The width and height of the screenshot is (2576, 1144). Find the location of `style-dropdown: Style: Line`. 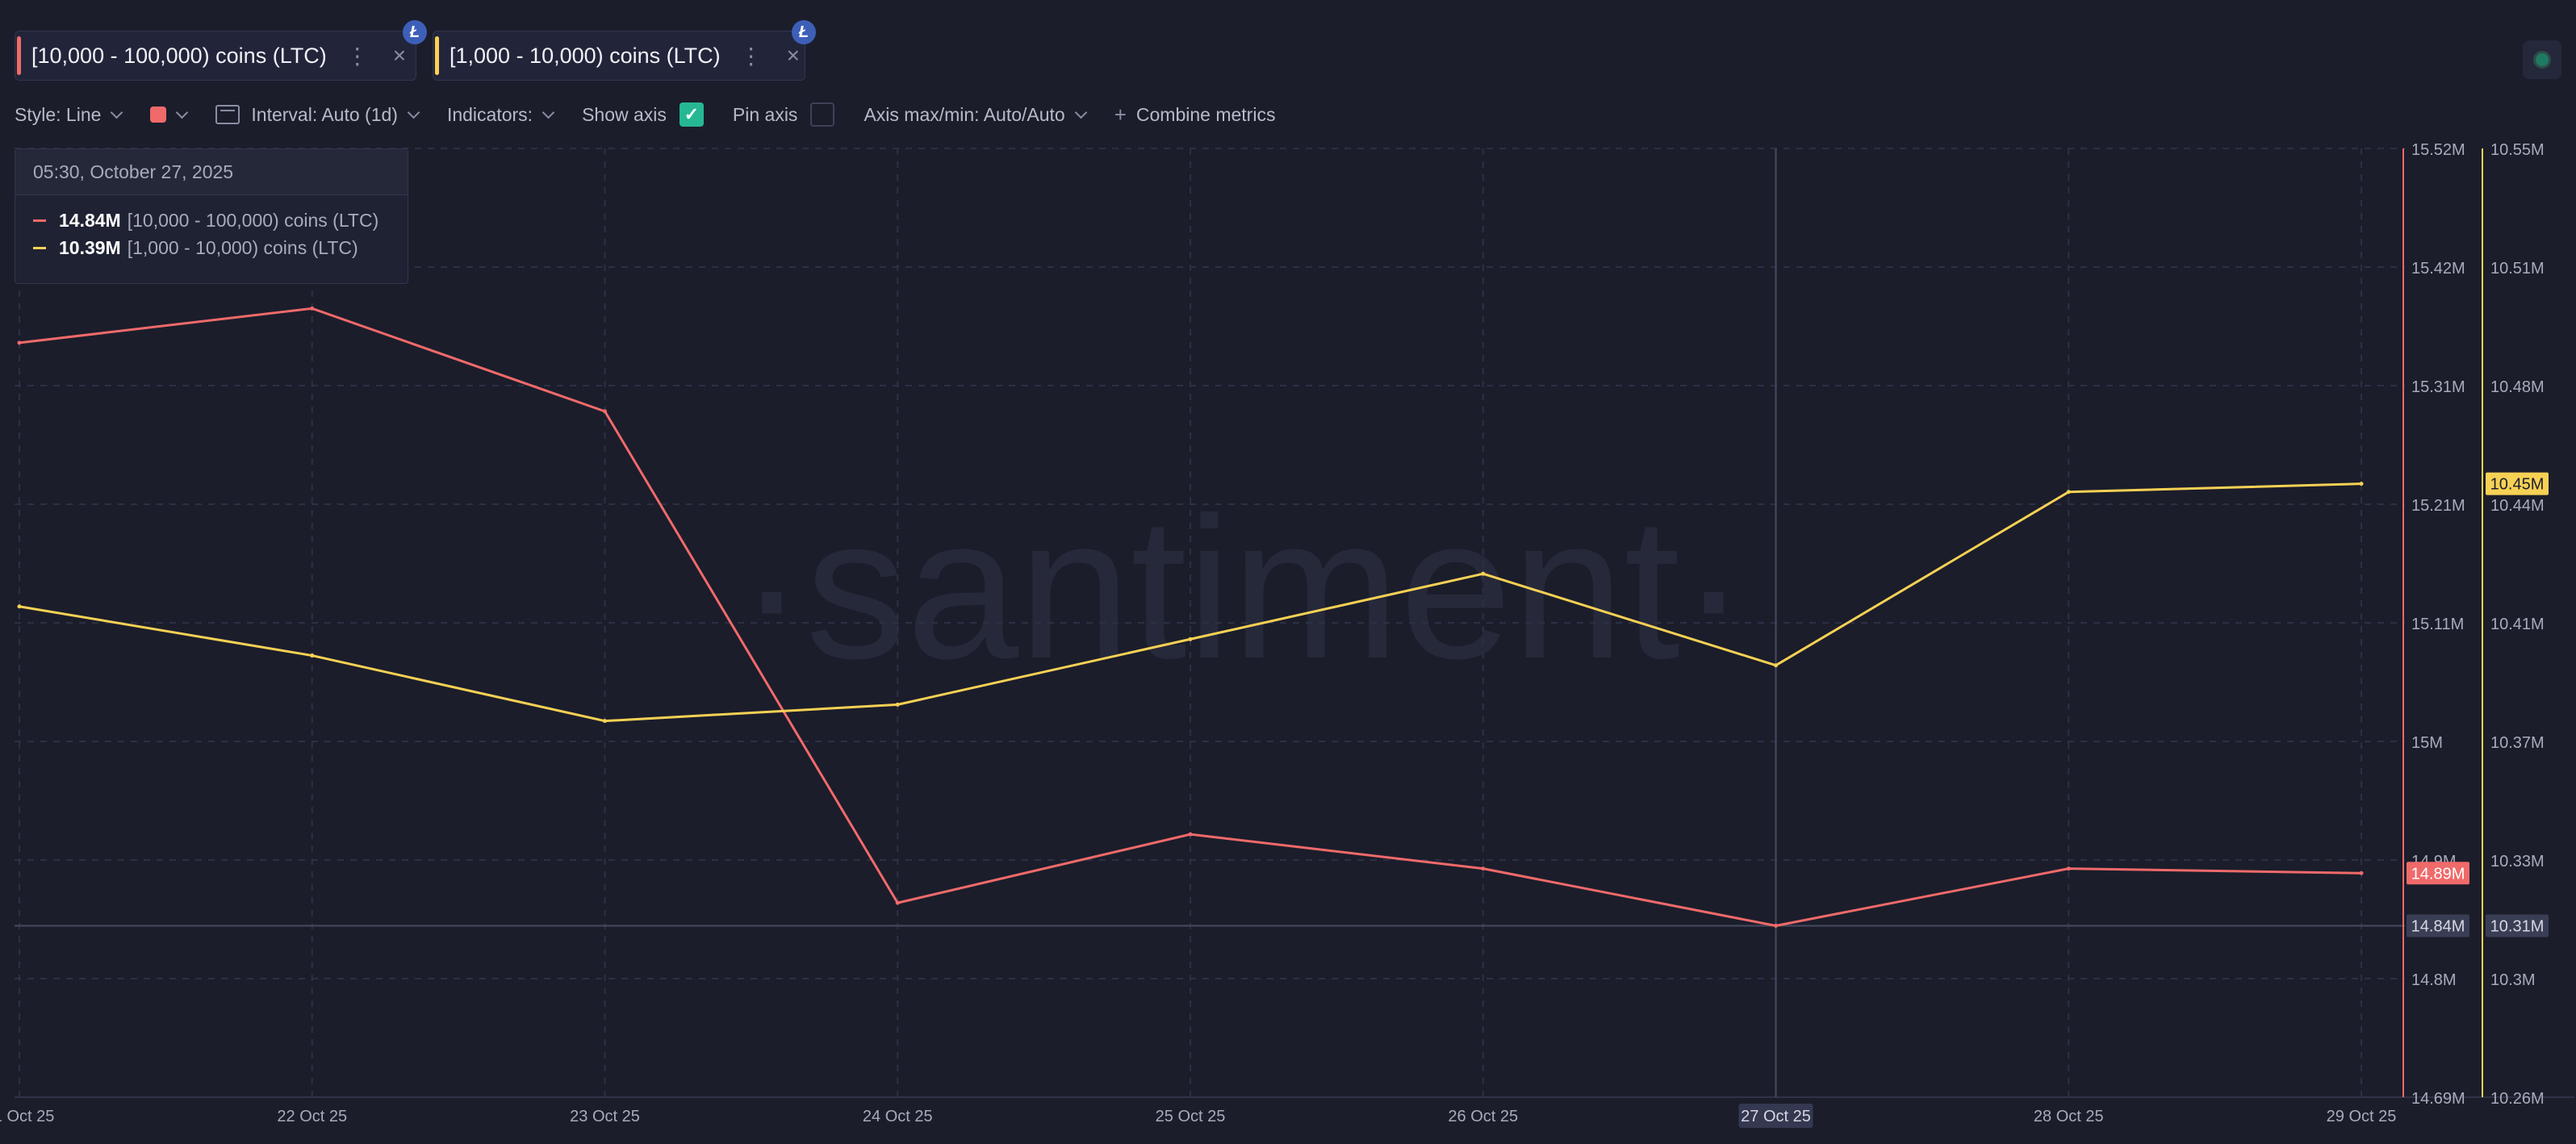

style-dropdown: Style: Line is located at coordinates (69, 115).